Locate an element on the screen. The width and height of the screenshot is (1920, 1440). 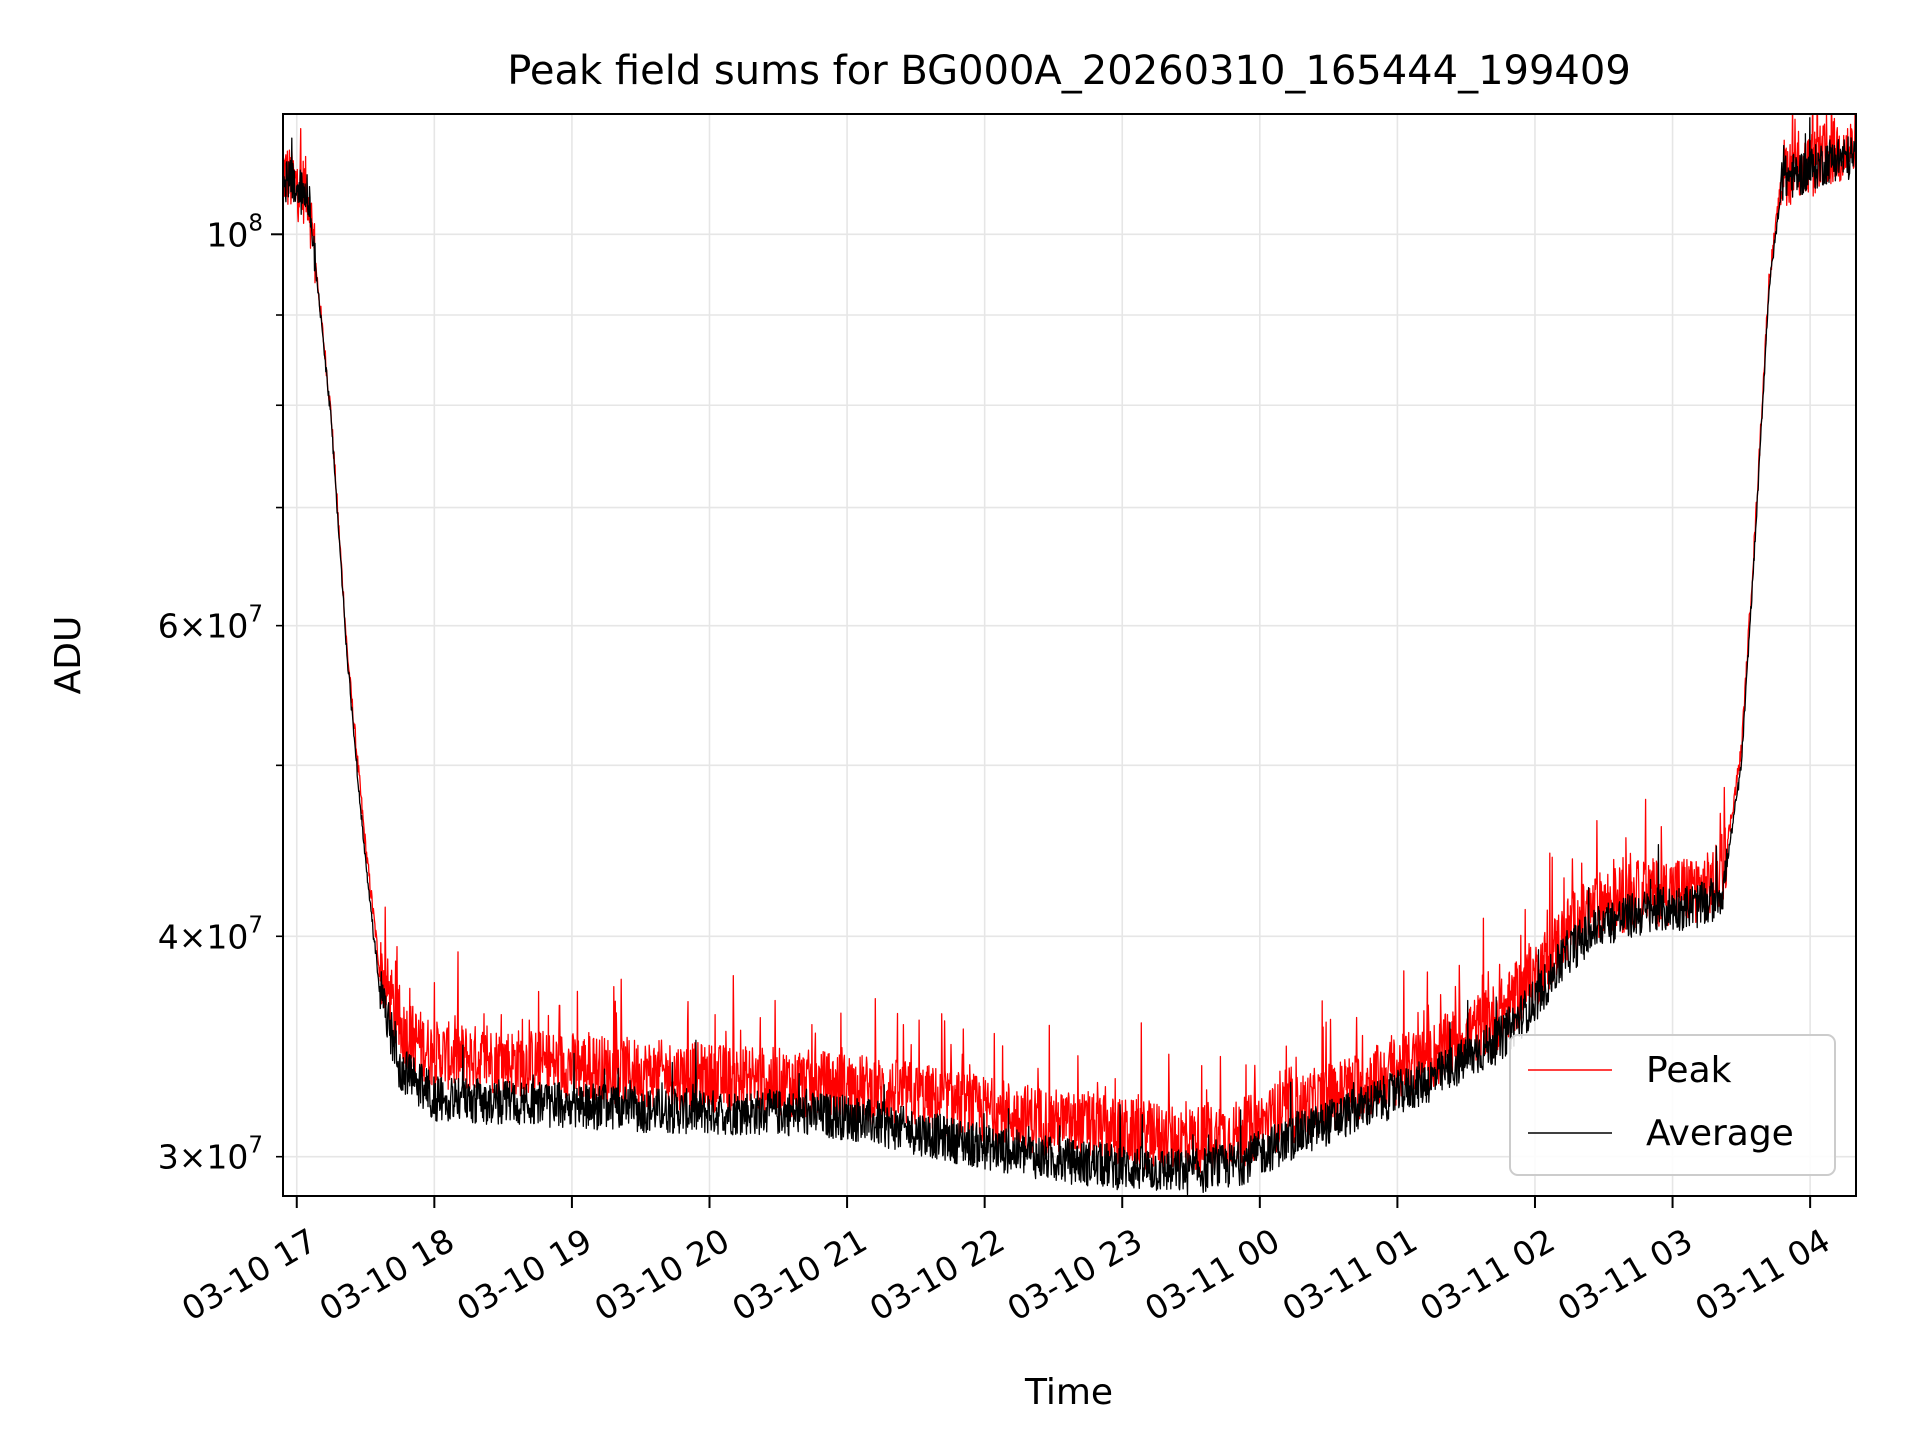
y-tick-exponent: 8 is located at coordinates (255, 223).